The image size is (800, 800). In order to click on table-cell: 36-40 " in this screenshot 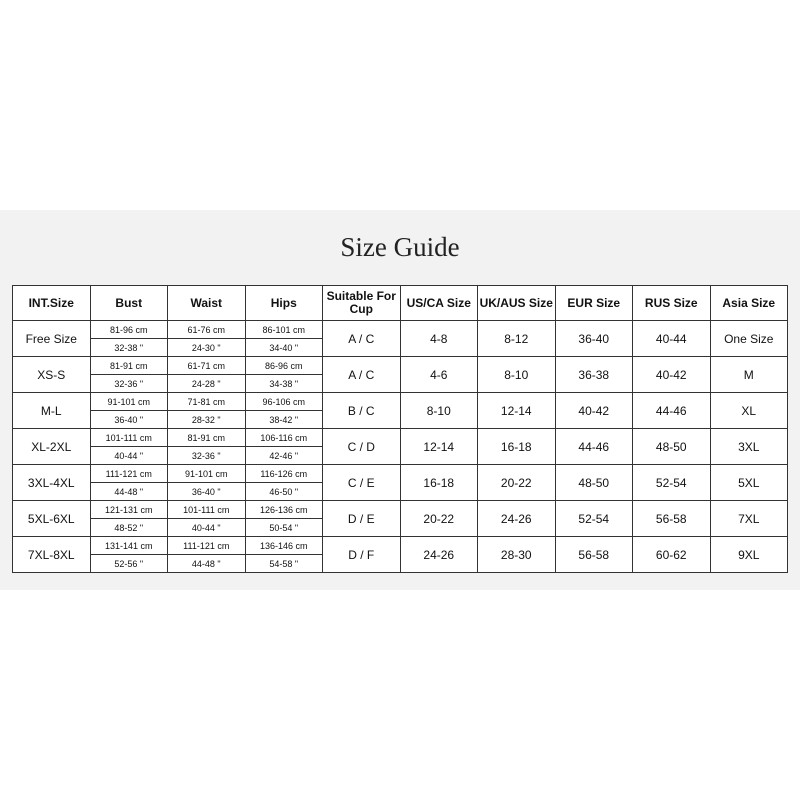, I will do `click(128, 419)`.